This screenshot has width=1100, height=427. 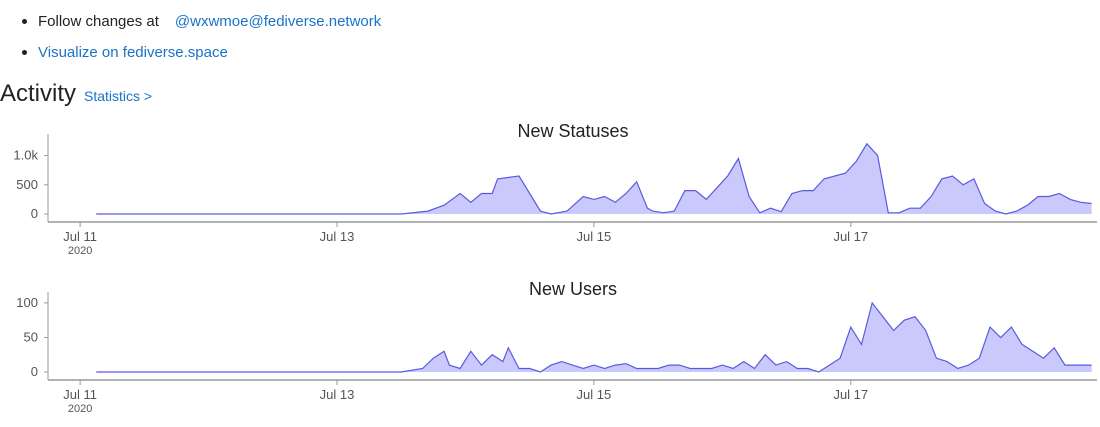 I want to click on y-tick-label: 100, so click(x=27, y=302).